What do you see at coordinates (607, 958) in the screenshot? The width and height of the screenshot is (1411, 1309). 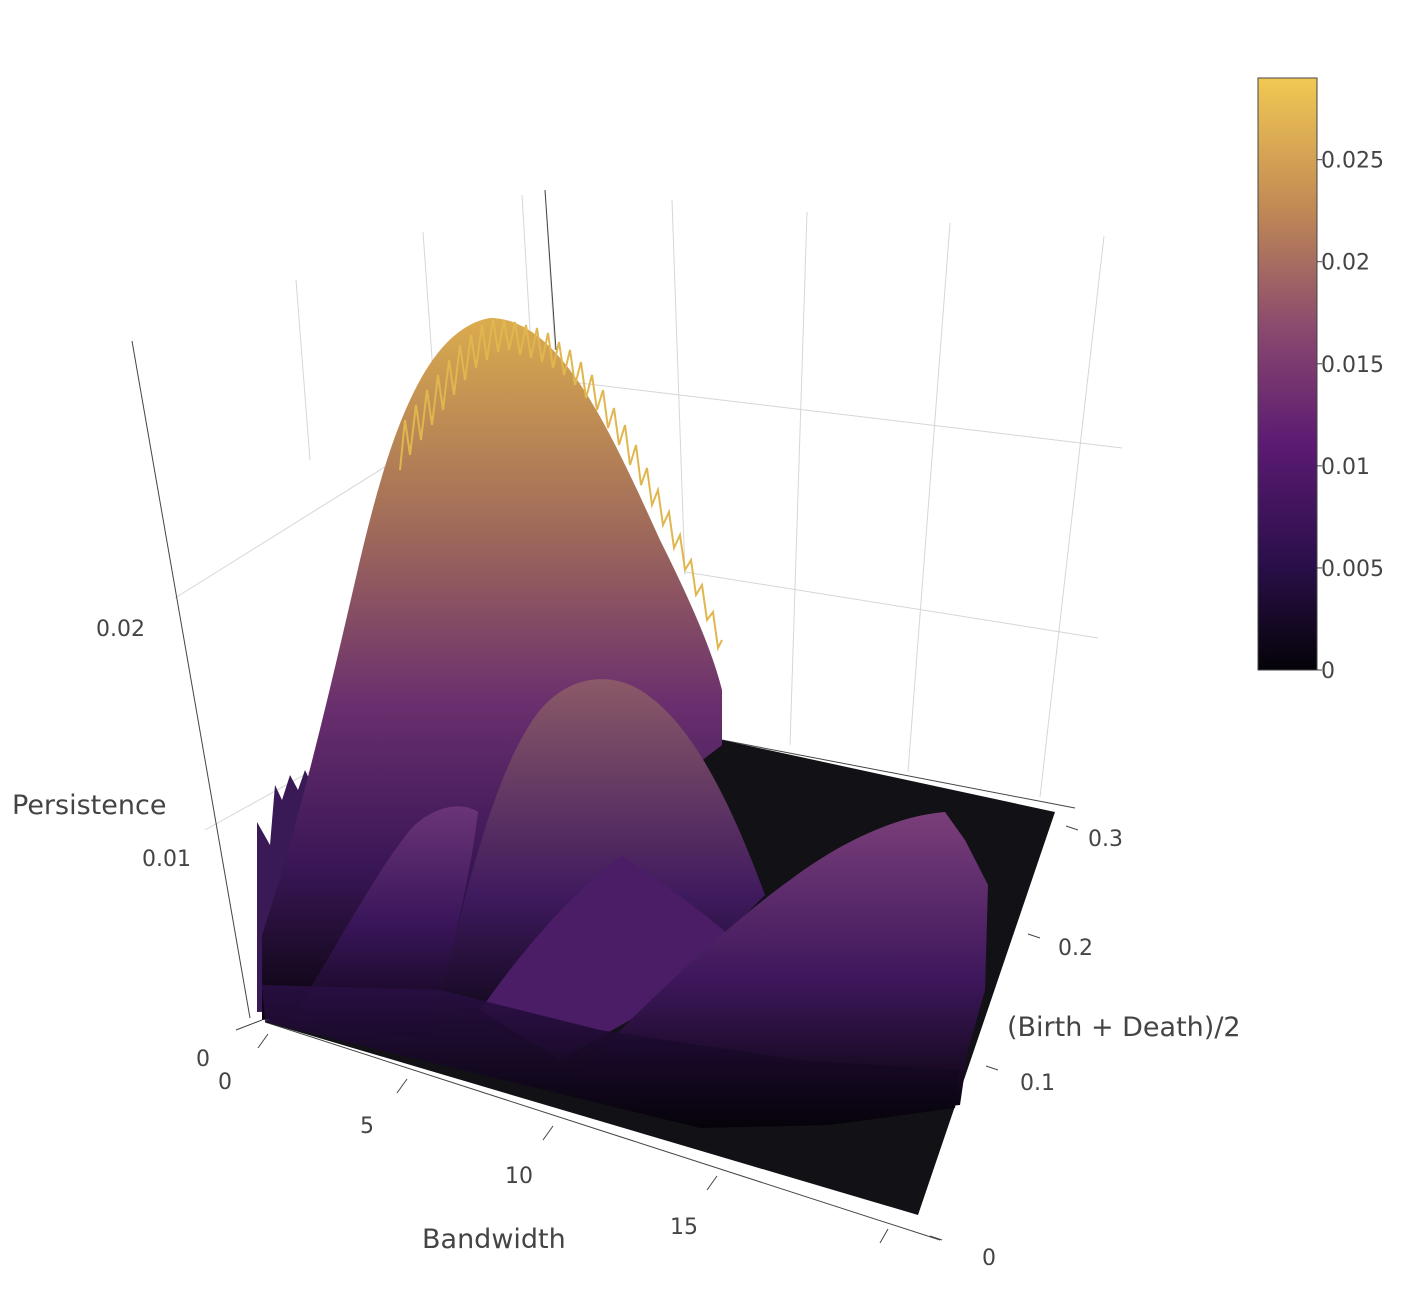 I see `surface-ridge` at bounding box center [607, 958].